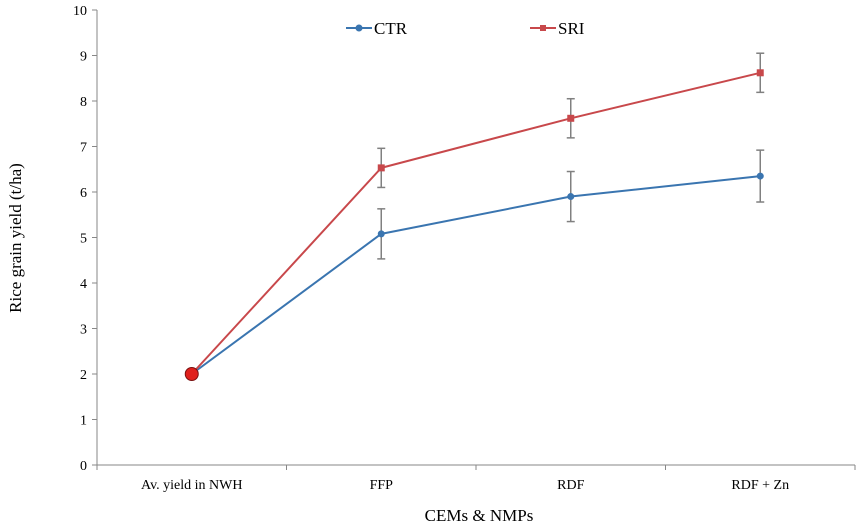 The height and width of the screenshot is (527, 865). Describe the element at coordinates (191, 485) in the screenshot. I see `x-tick-label: Av. yield in NWH` at that location.